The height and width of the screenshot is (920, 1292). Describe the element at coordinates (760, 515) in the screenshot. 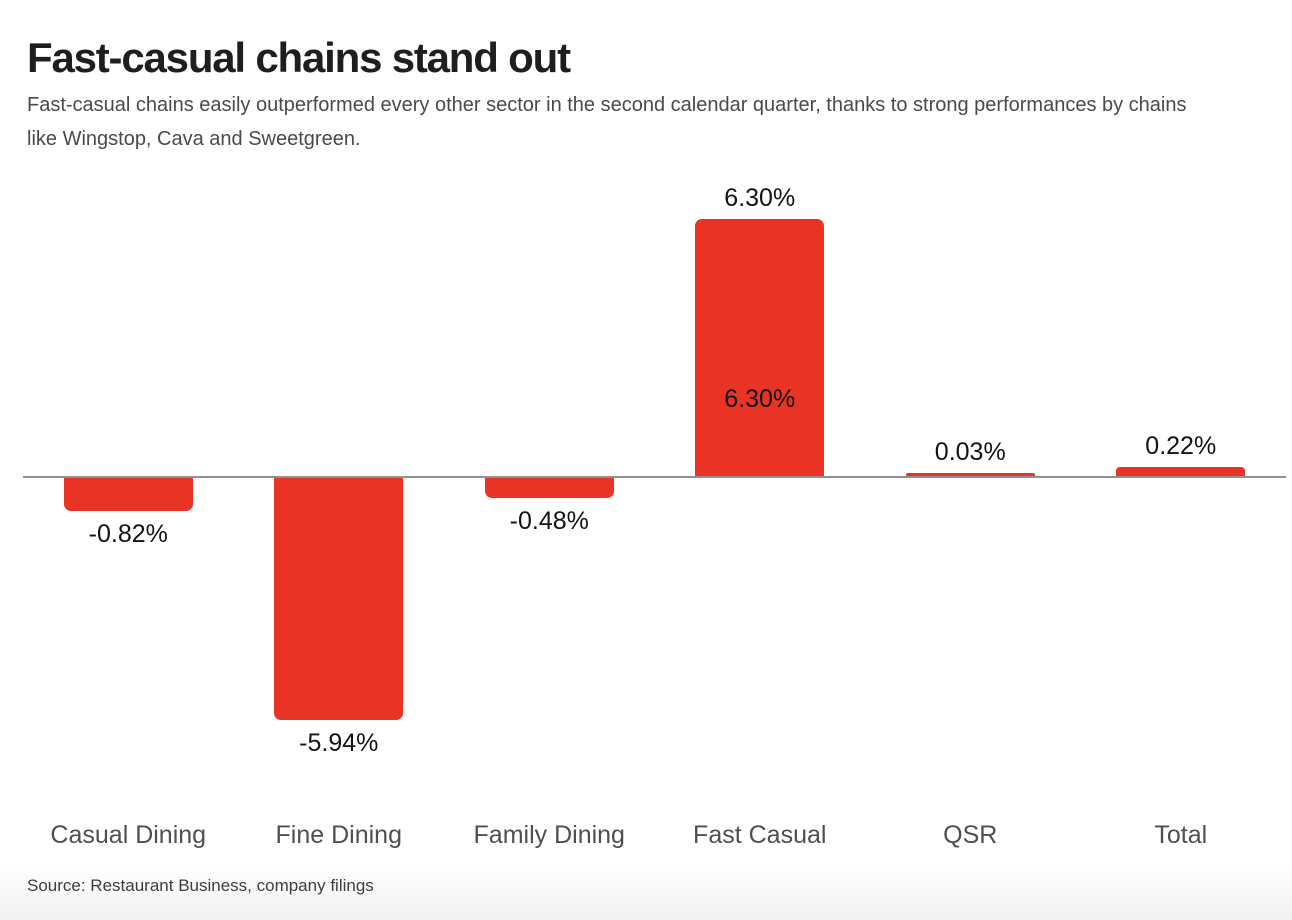

I see `chart-column-fast-casual: 6.30% Fast Casual` at that location.